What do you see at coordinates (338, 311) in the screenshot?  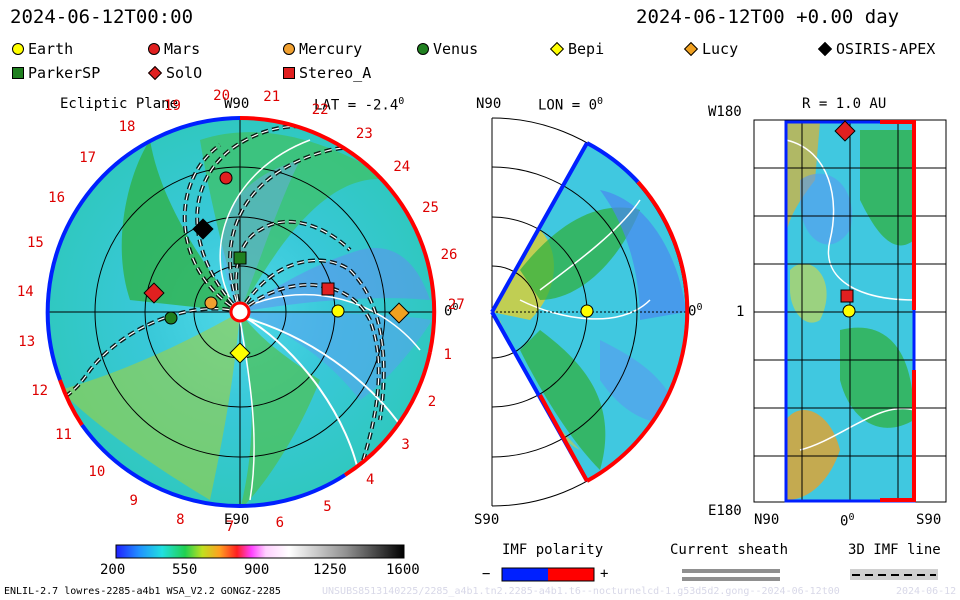 I see `earth-marker` at bounding box center [338, 311].